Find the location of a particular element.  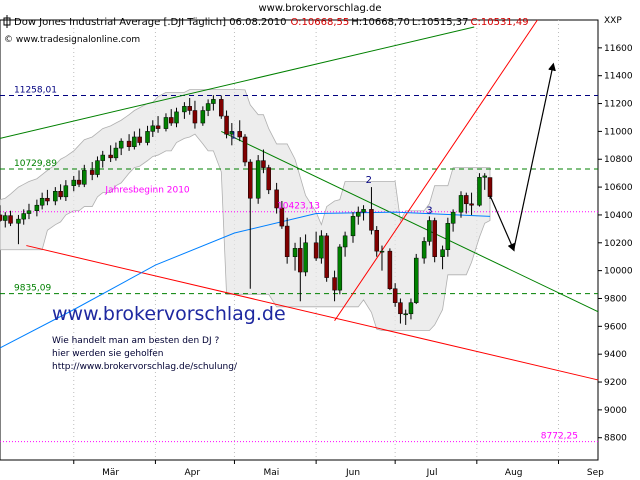

x-tick-label: Apr is located at coordinates (193, 473).